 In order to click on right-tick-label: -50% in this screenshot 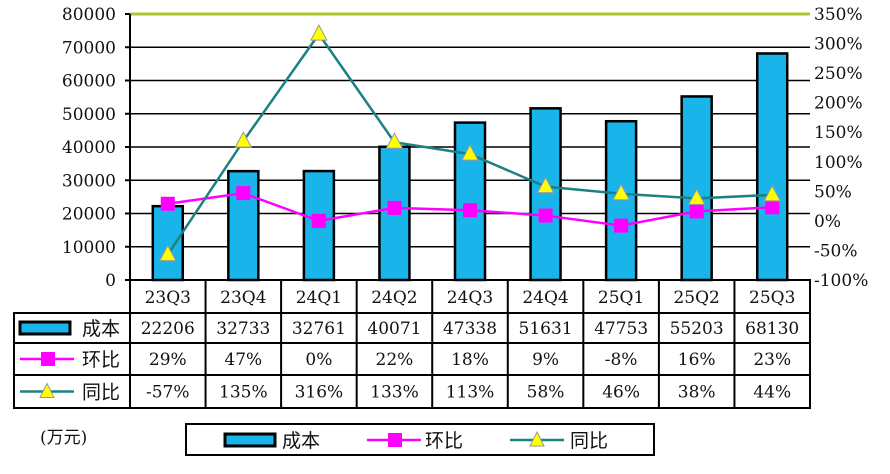, I will do `click(836, 251)`.